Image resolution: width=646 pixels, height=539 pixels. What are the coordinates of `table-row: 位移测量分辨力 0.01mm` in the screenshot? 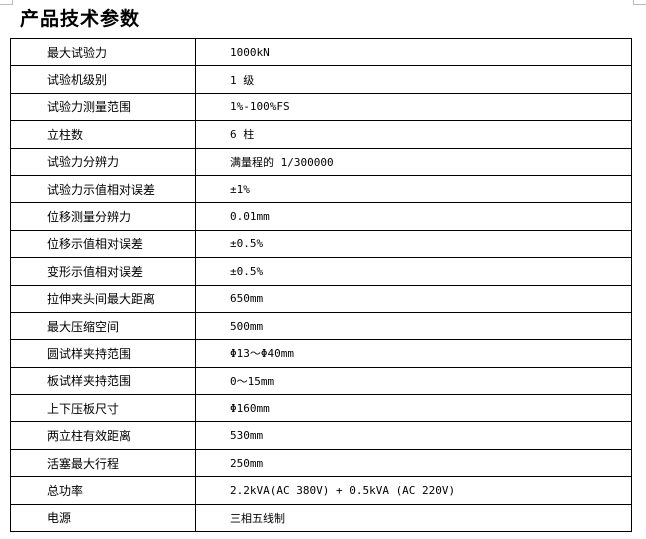 It's located at (321, 216).